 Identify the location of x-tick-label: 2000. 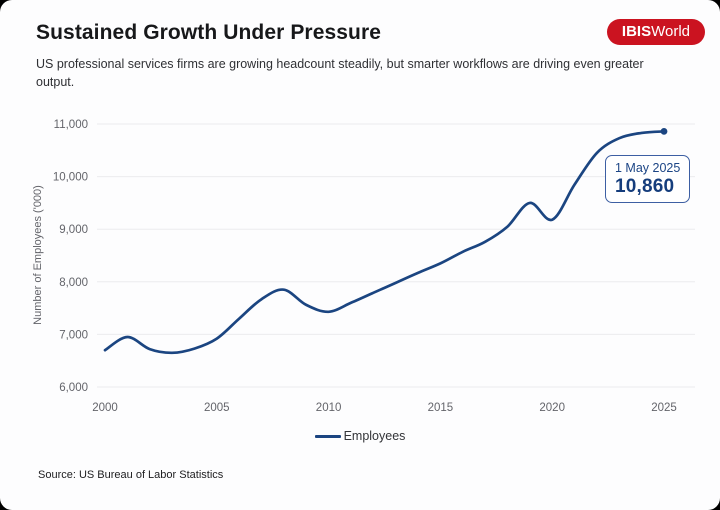
(105, 408).